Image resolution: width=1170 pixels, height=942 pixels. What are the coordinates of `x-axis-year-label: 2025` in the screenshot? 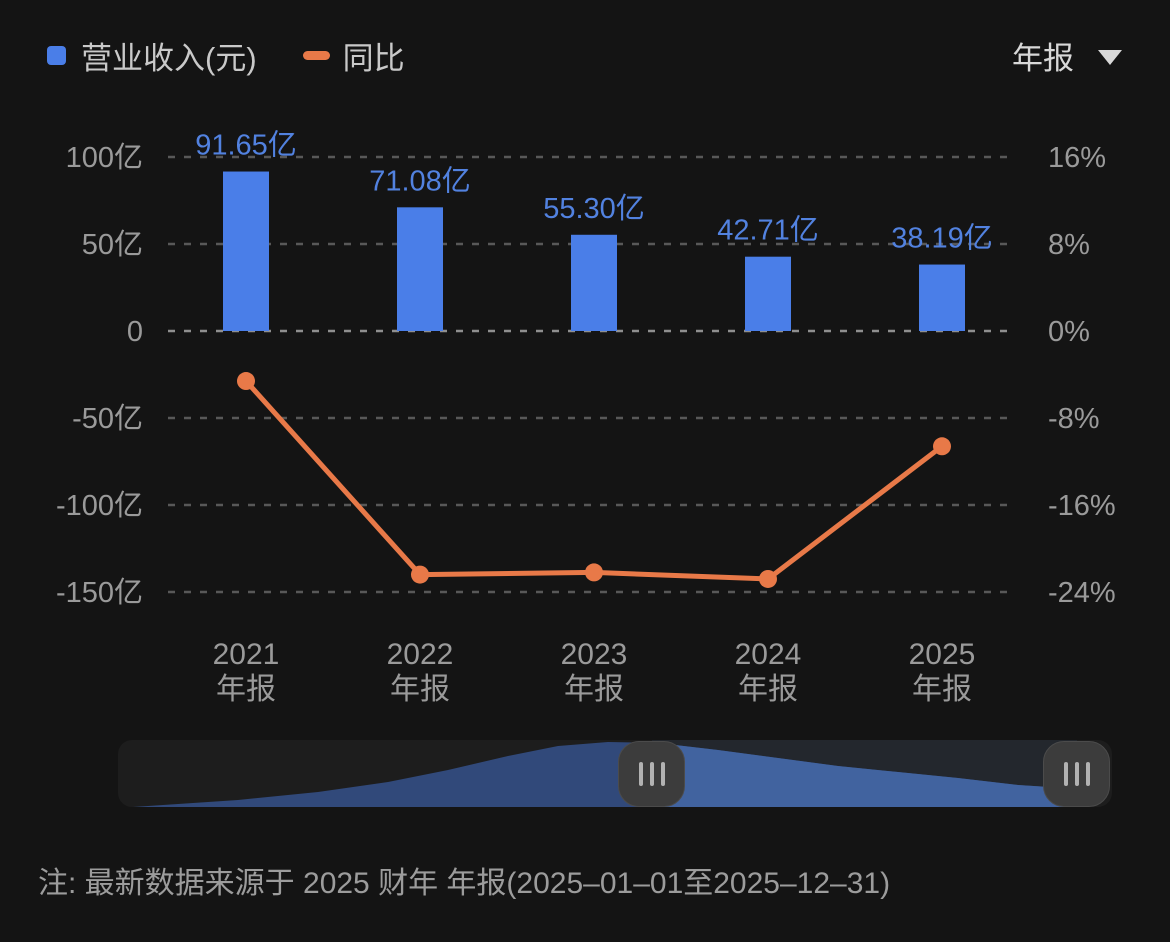 It's located at (942, 654).